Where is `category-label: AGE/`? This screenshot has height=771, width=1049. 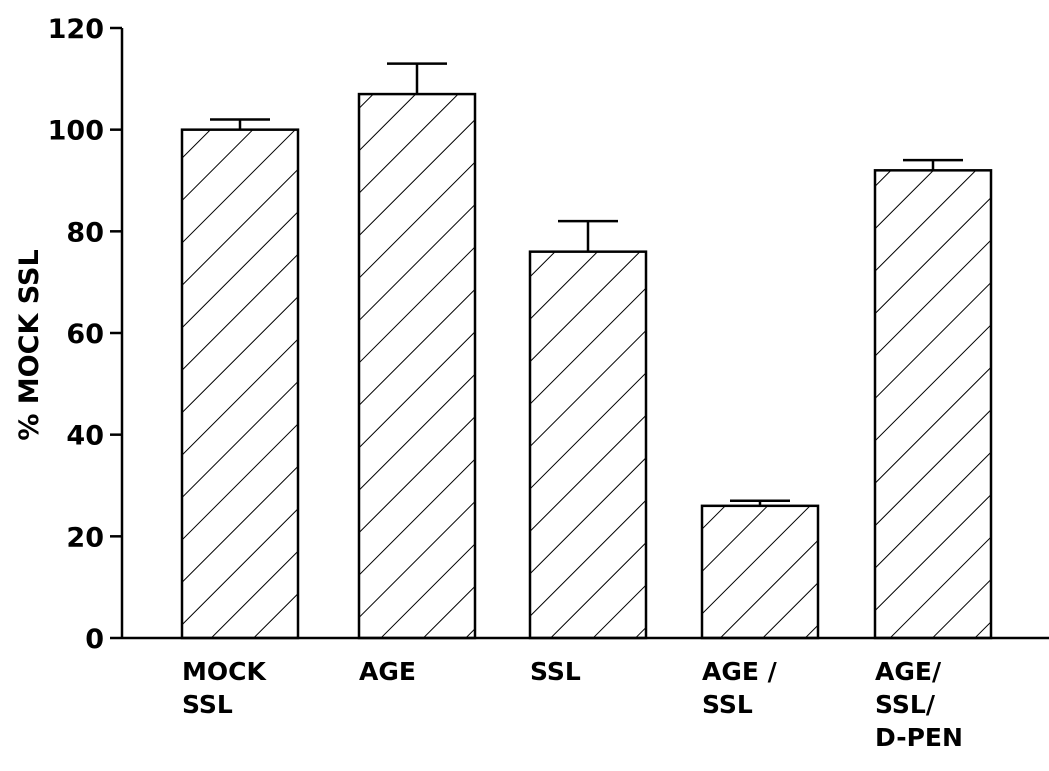
category-label: AGE/ is located at coordinates (908, 671).